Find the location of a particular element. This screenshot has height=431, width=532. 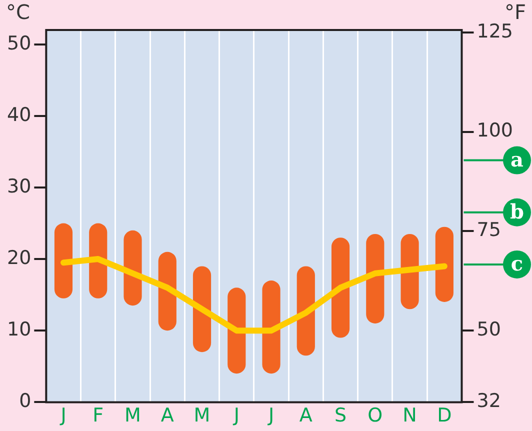

x-tick-label: D is located at coordinates (444, 415).